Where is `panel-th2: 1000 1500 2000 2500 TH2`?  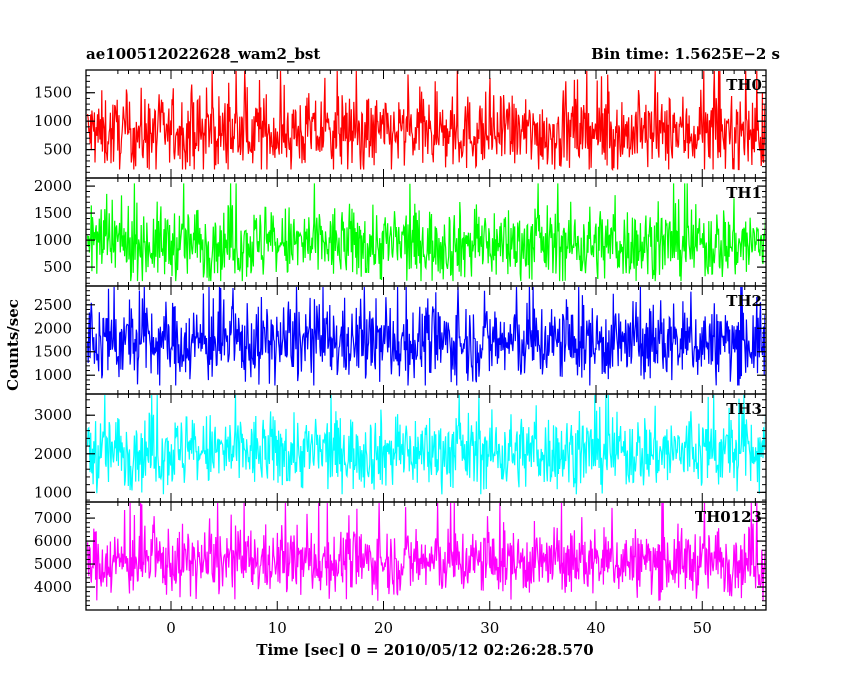 panel-th2: 1000 1500 2000 2500 TH2 is located at coordinates (400, 340).